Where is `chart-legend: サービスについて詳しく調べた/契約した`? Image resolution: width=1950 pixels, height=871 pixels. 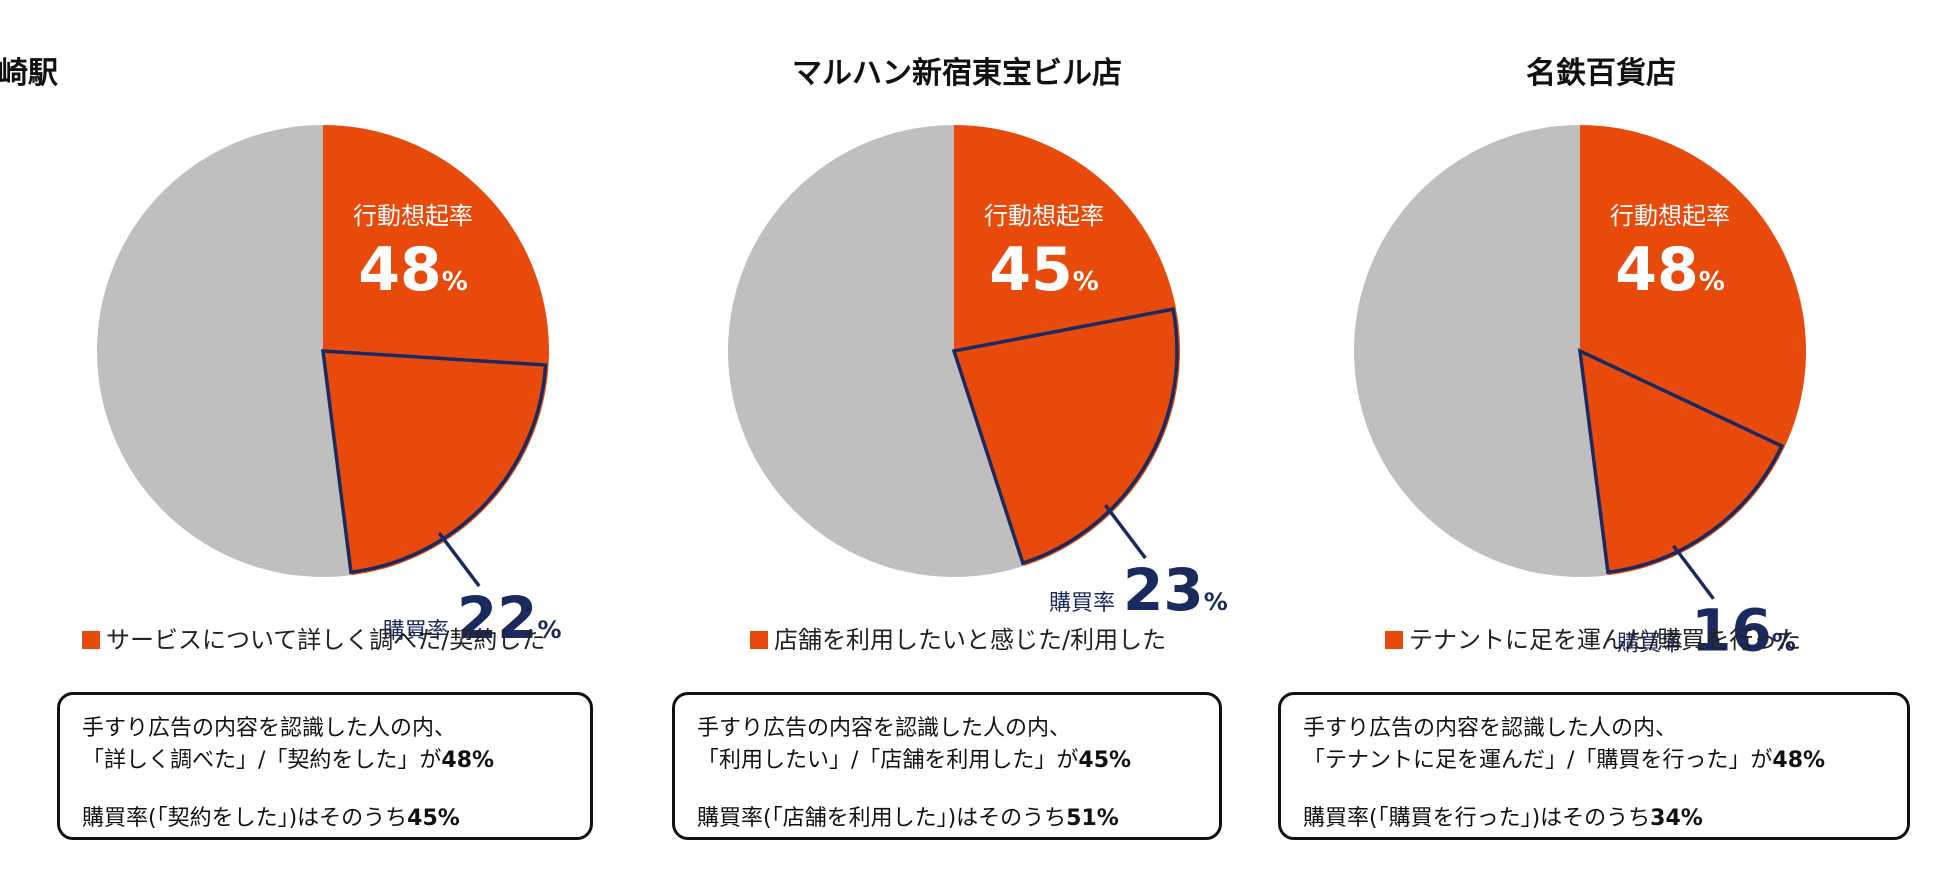
chart-legend: サービスについて詳しく調べた/契約した is located at coordinates (313, 637).